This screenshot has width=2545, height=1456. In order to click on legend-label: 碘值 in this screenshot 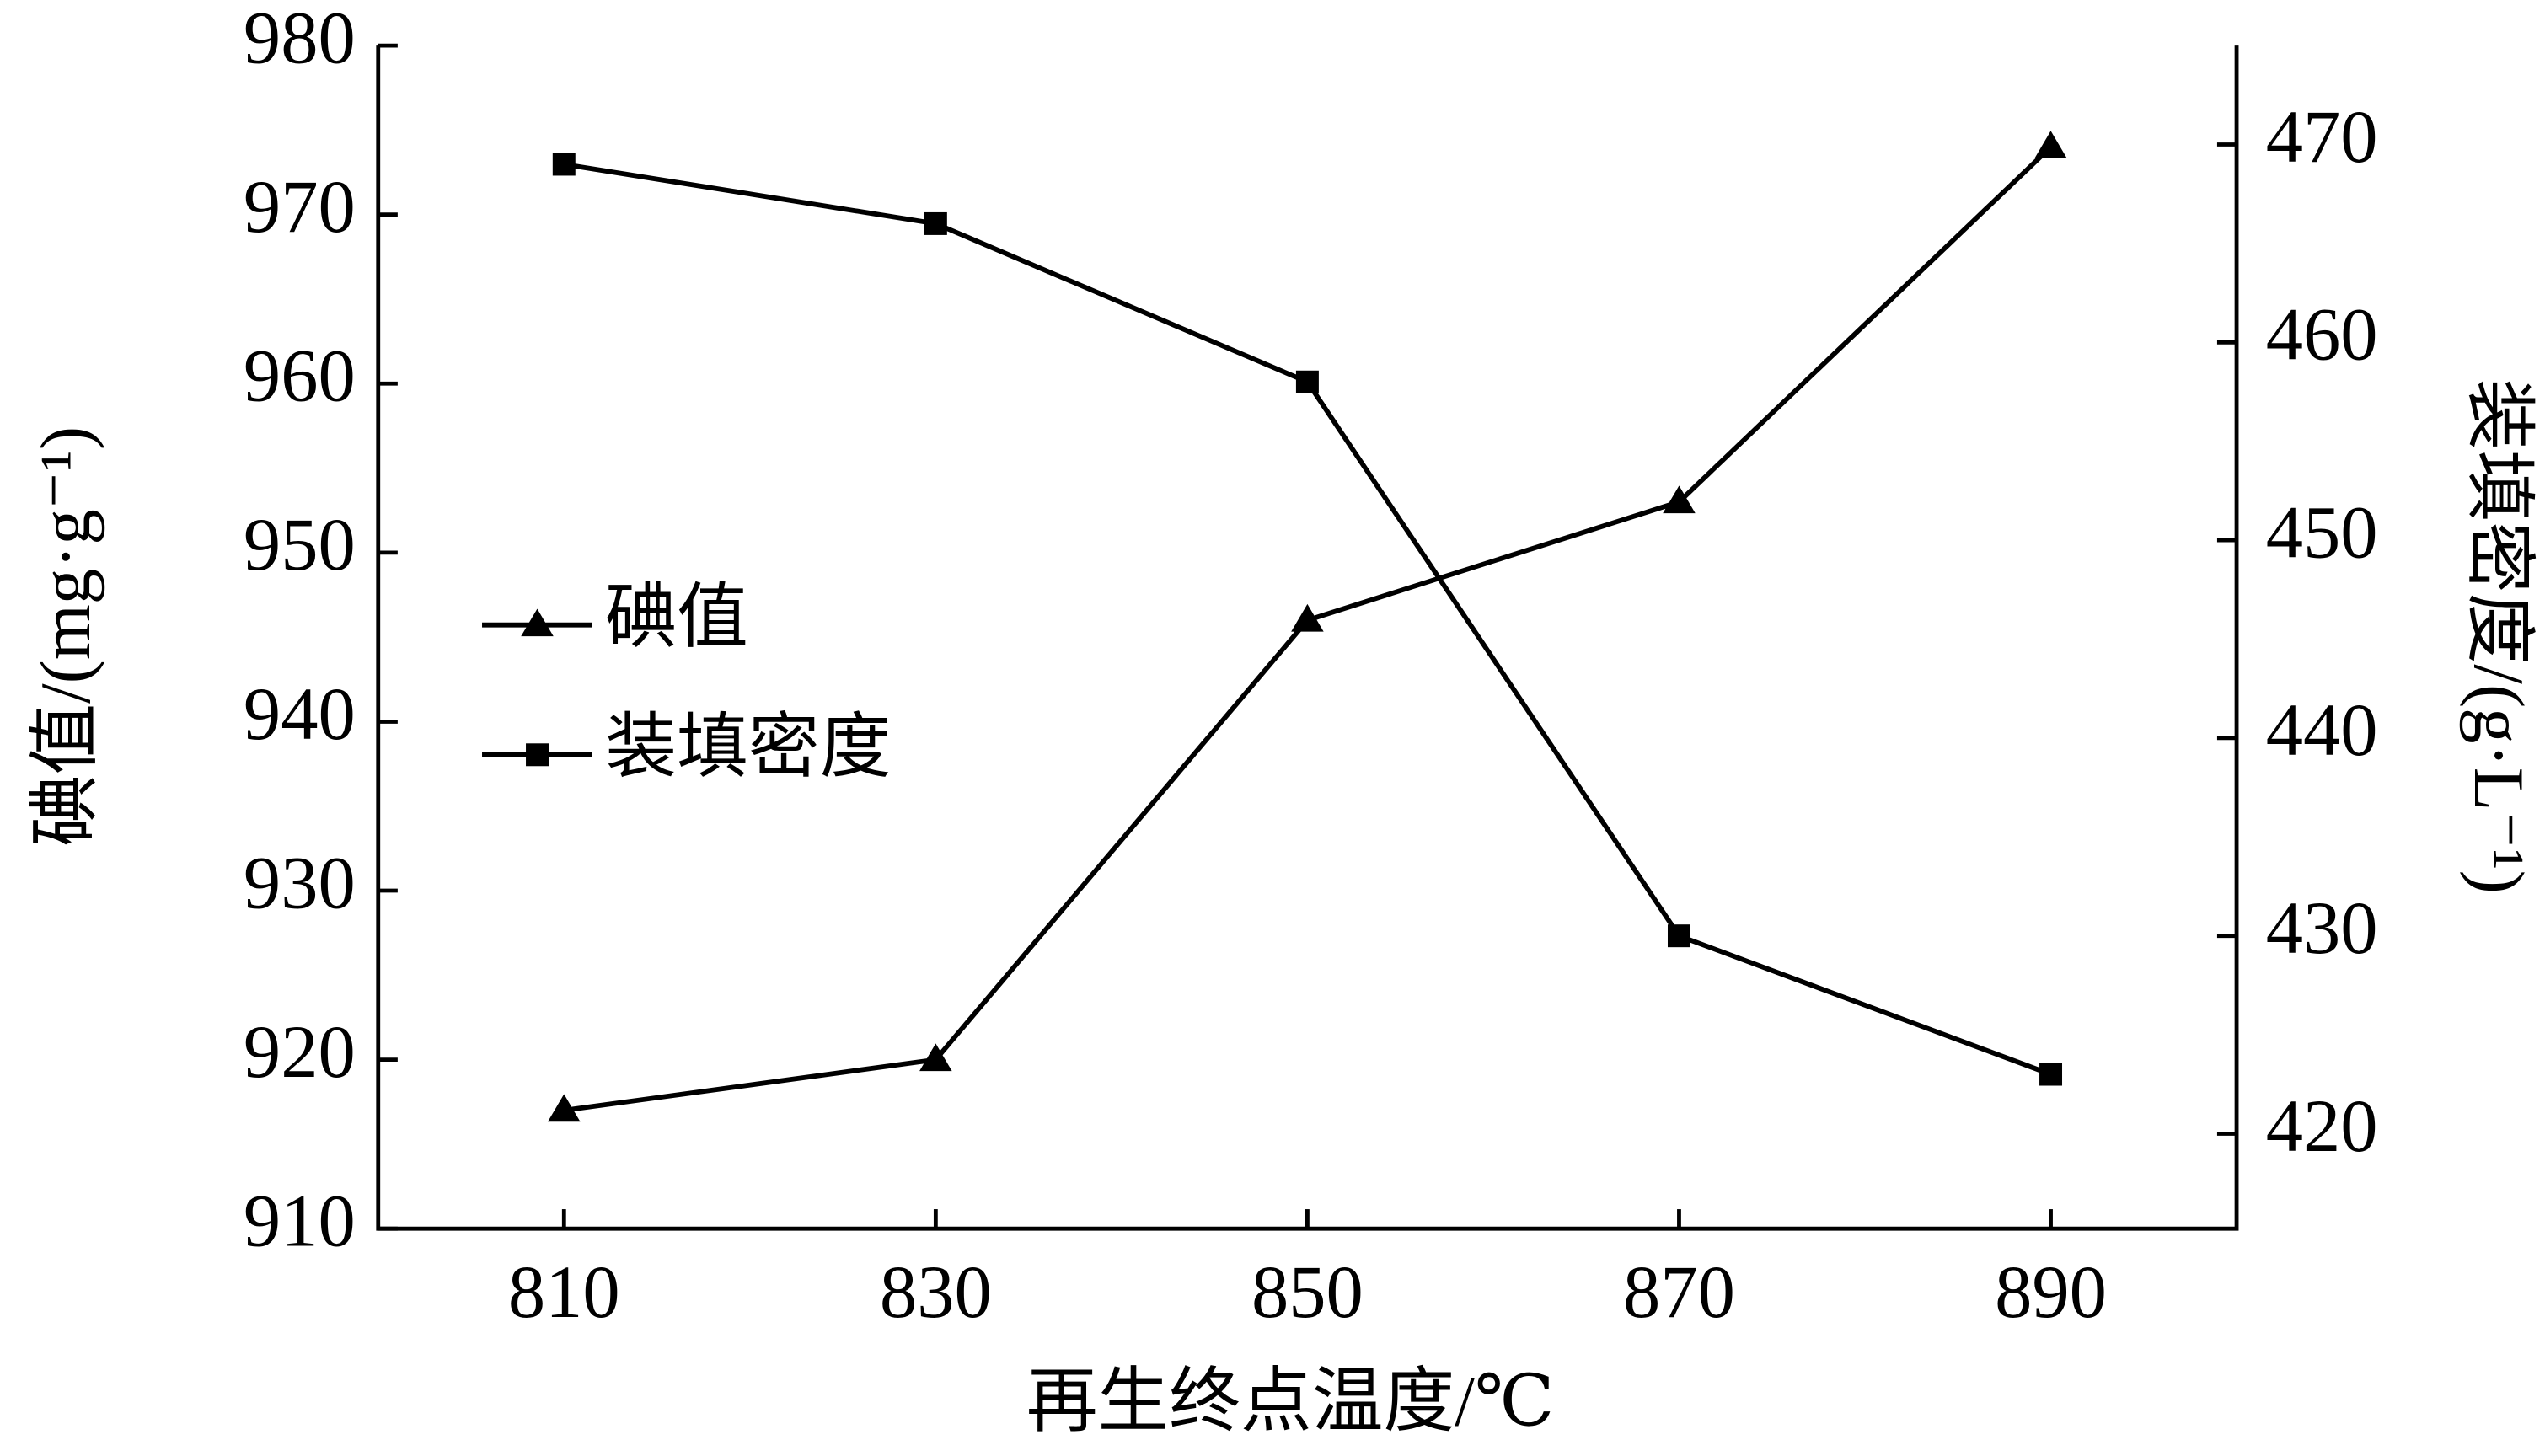, I will do `click(676, 617)`.